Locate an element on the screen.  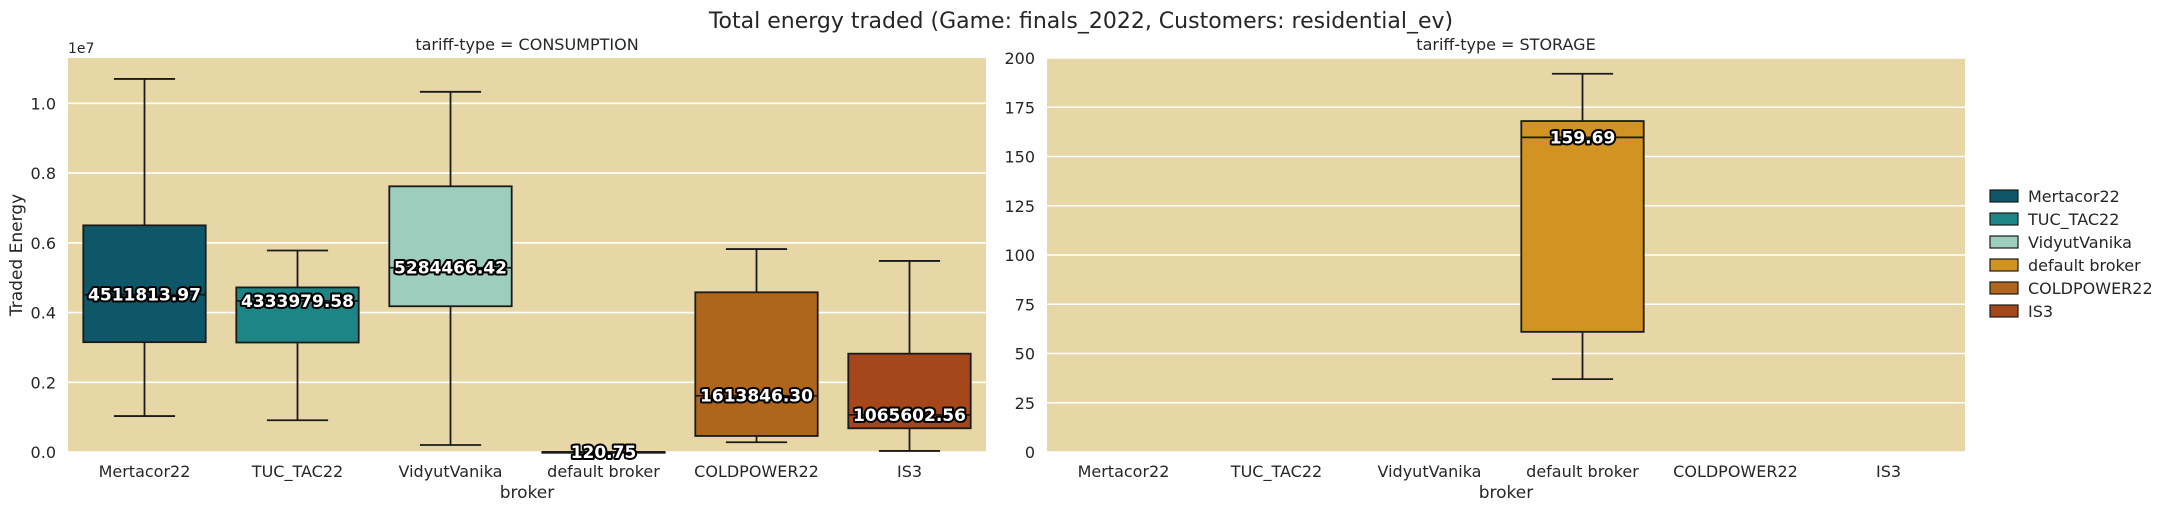
median-label: 5284466.42 is located at coordinates (450, 269).